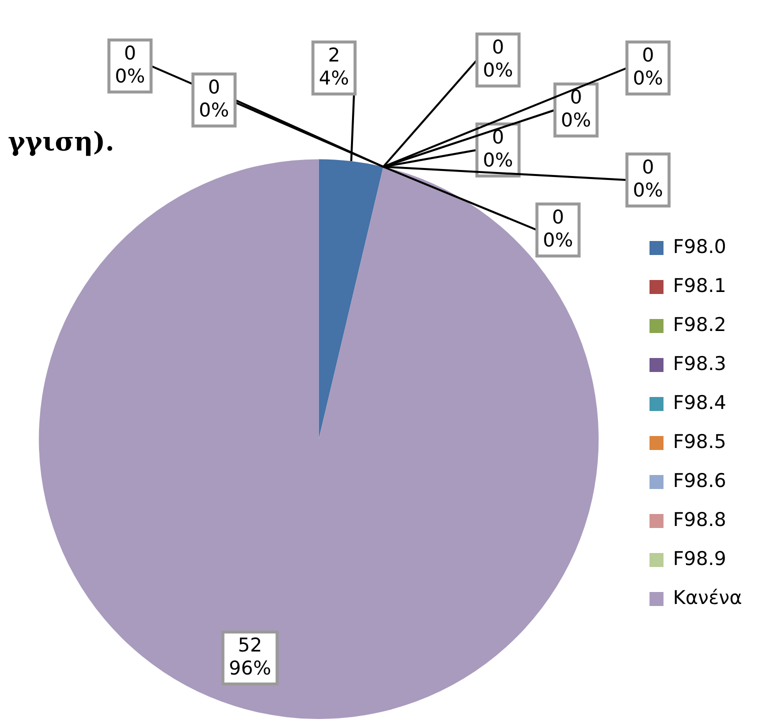  Describe the element at coordinates (699, 559) in the screenshot. I see `legend-label: F98.9` at that location.